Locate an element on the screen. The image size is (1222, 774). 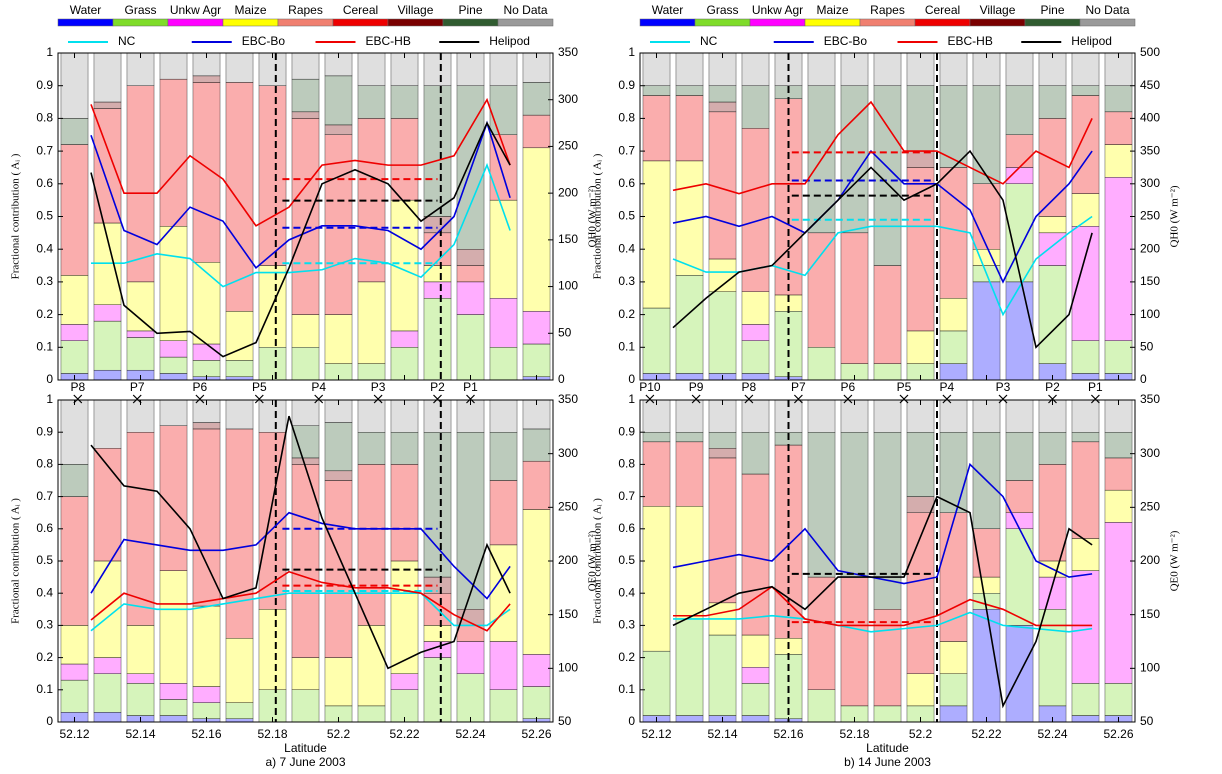
y2-tick-label: 50 is located at coordinates (565, 332).